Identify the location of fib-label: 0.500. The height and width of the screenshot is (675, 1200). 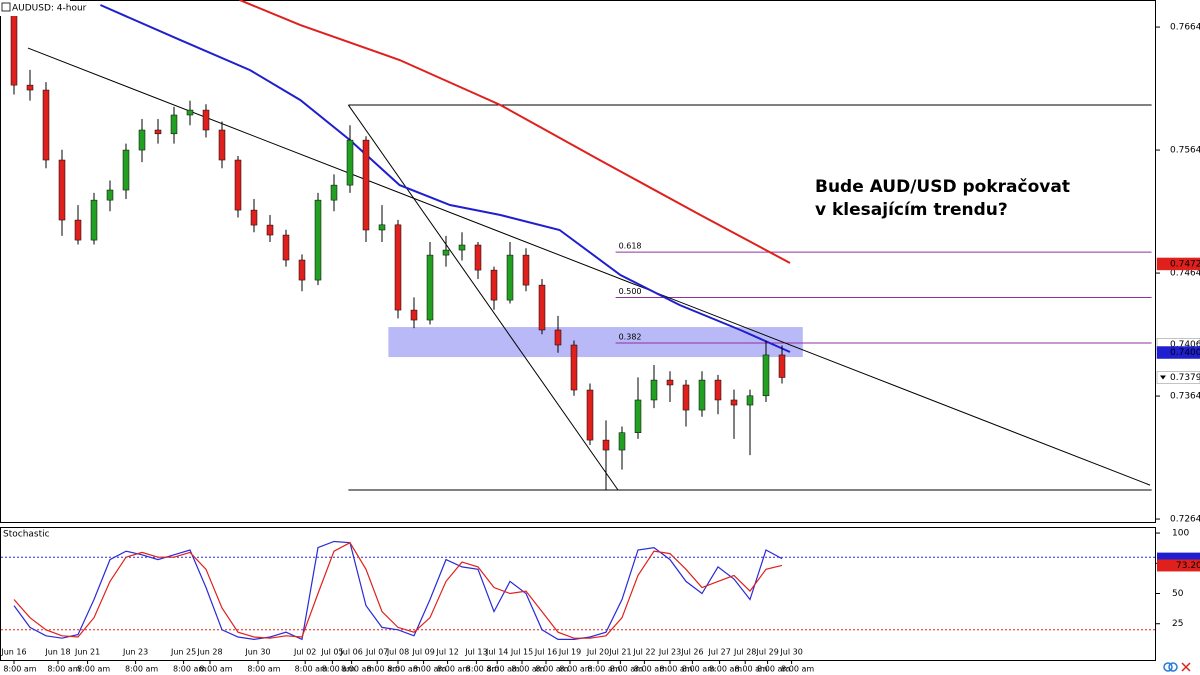
(630, 291).